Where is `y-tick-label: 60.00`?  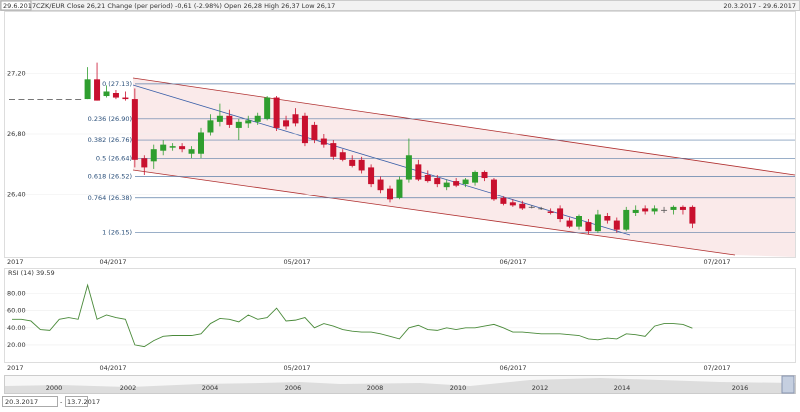
y-tick-label: 60.00 is located at coordinates (16, 311).